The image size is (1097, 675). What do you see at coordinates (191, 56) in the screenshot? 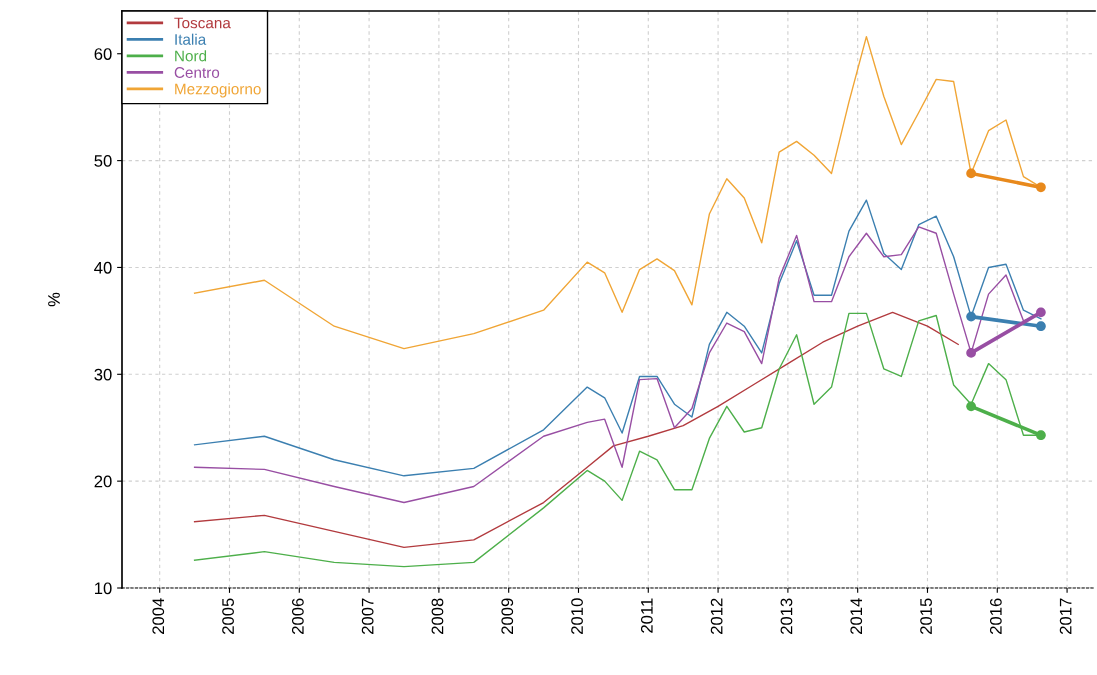
I see `legend-label: Nord` at bounding box center [191, 56].